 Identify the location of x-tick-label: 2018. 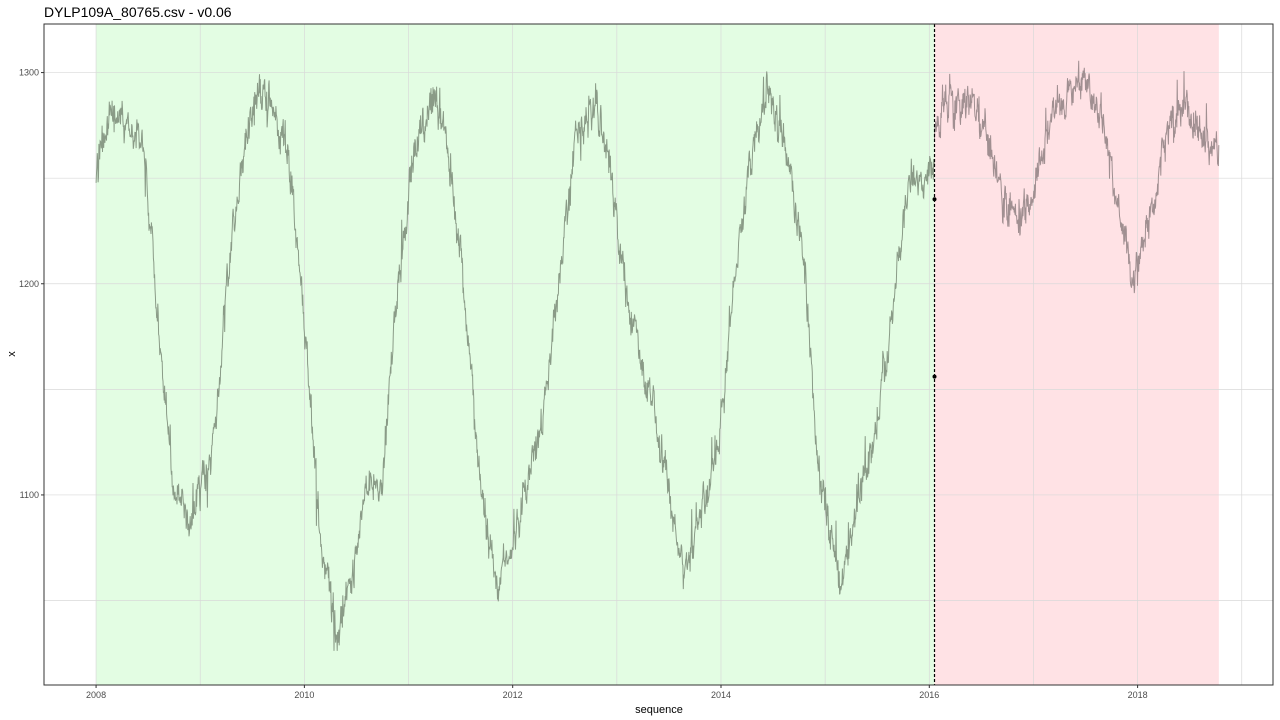
(1138, 695).